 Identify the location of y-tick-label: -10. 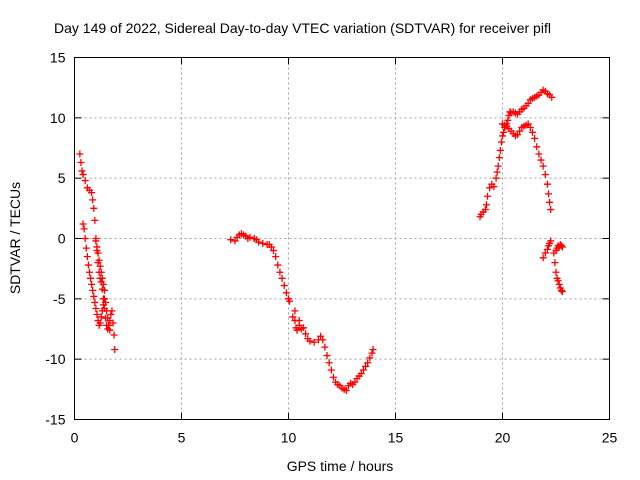
(55, 359).